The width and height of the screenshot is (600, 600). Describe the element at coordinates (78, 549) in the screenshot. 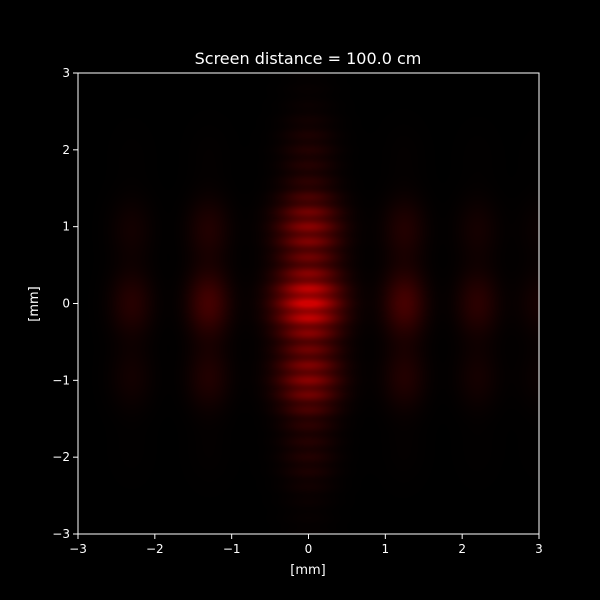

I see `x-tick-label: −3` at that location.